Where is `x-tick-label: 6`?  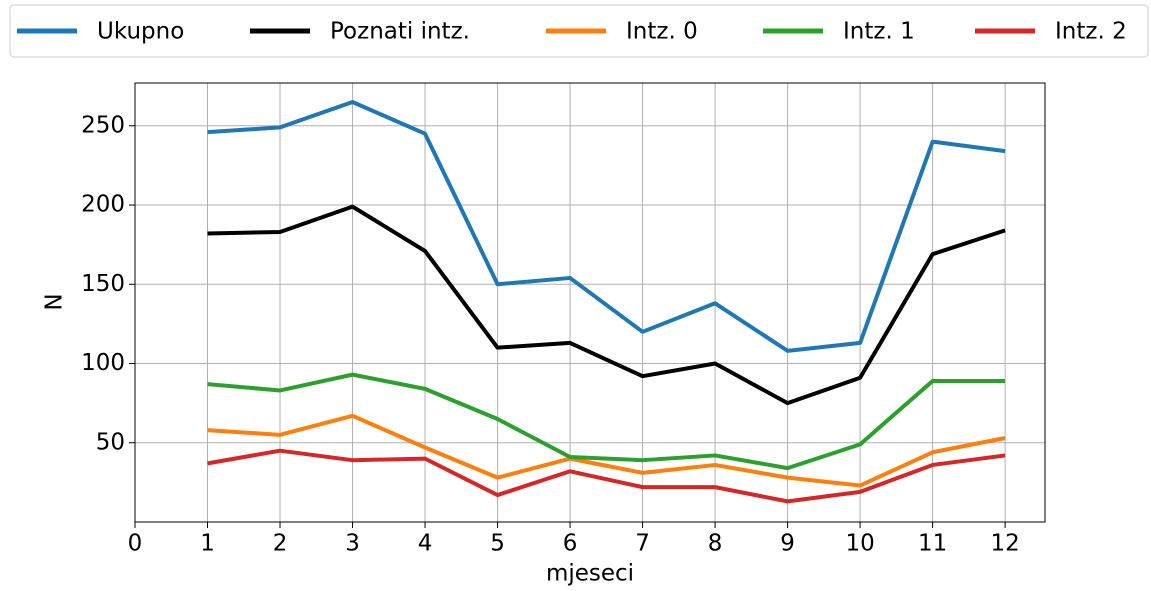
x-tick-label: 6 is located at coordinates (570, 544).